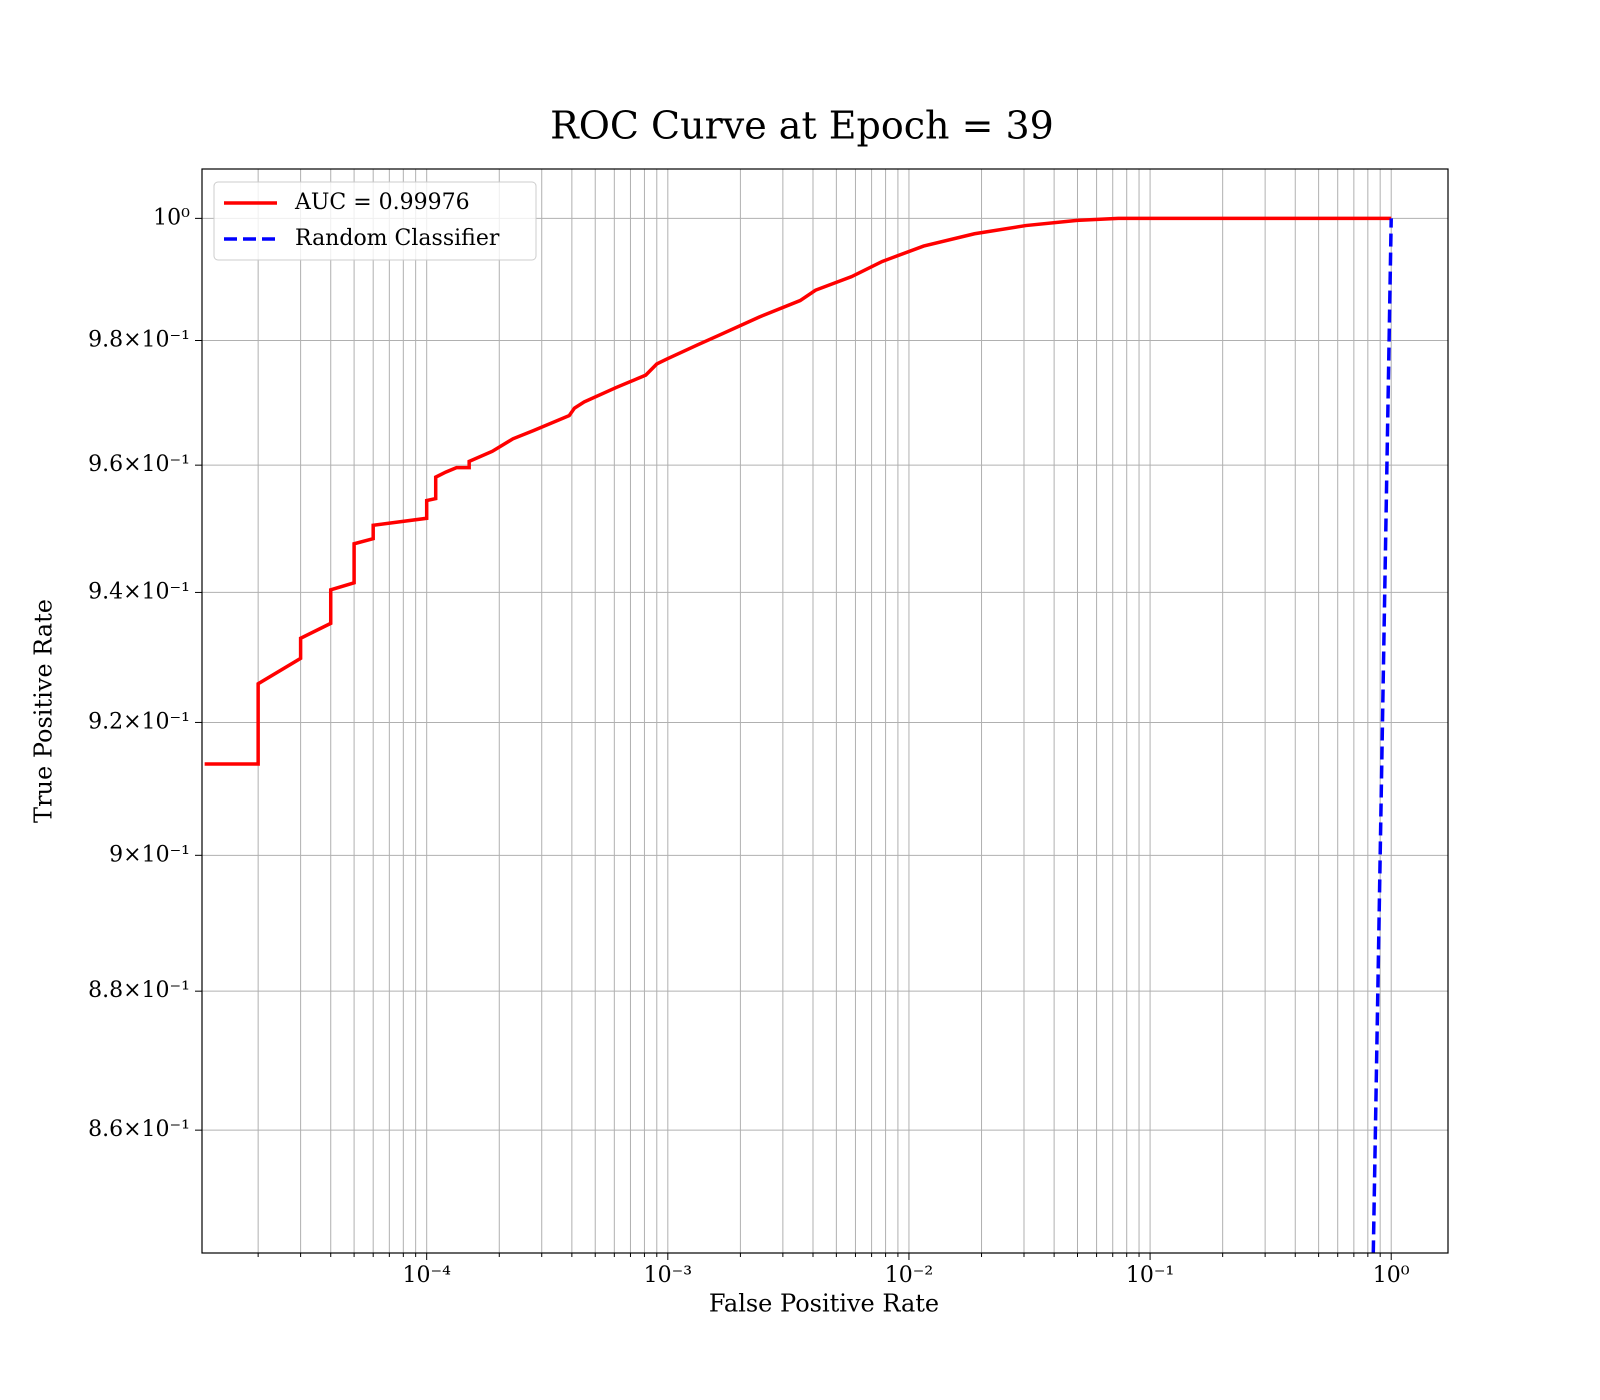 The height and width of the screenshot is (1400, 1600). Describe the element at coordinates (802, 126) in the screenshot. I see `chart-title: ROC Curve at Epoch = 39` at that location.